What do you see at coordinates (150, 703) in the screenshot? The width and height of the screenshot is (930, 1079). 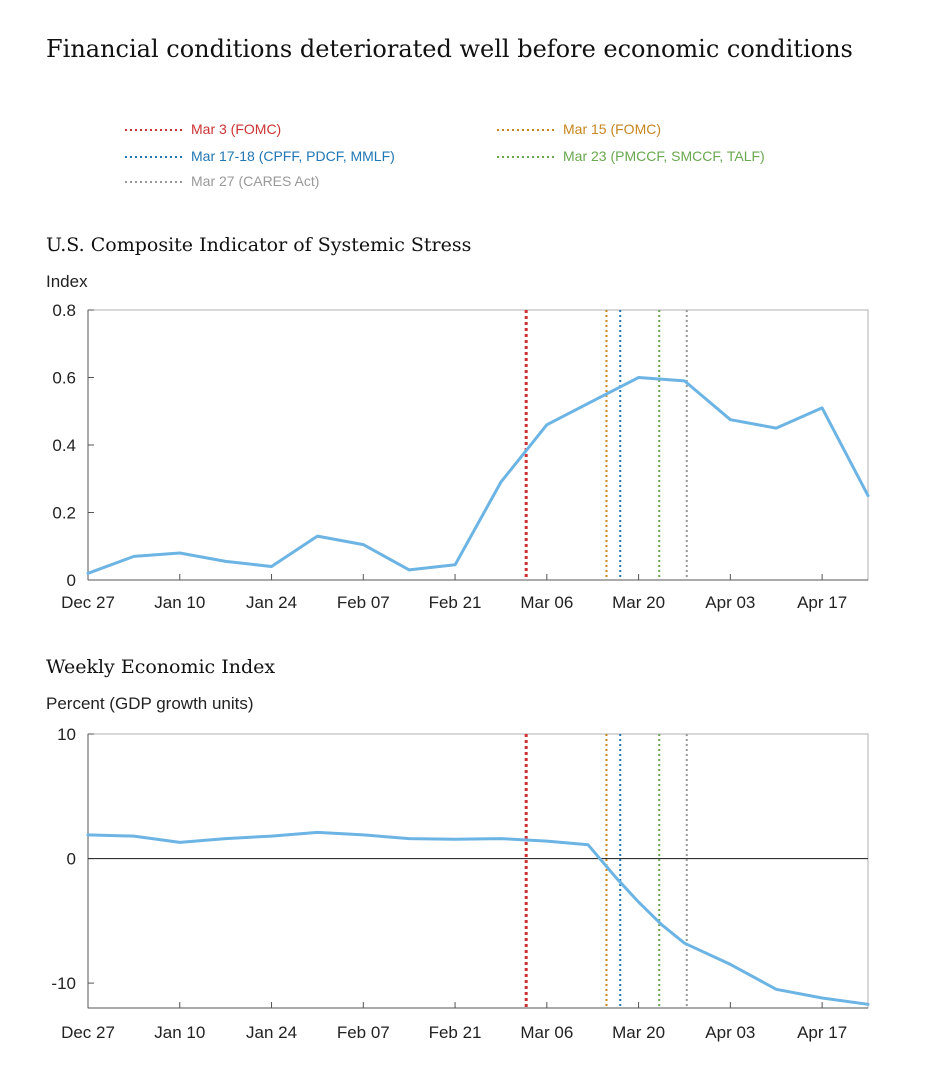 I see `wei-chart-unit: Percent (GDP growth units)` at bounding box center [150, 703].